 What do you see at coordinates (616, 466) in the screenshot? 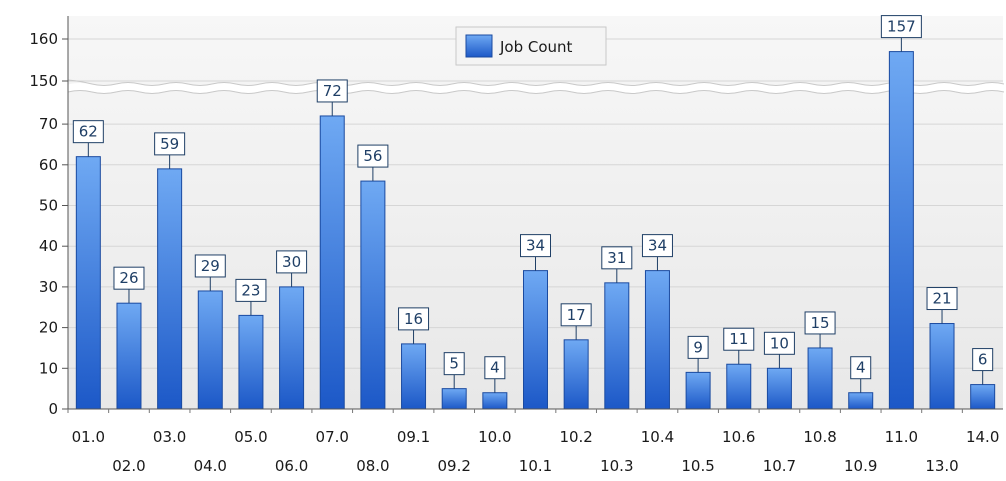
I see `x-tick-label: 10.3` at bounding box center [616, 466].